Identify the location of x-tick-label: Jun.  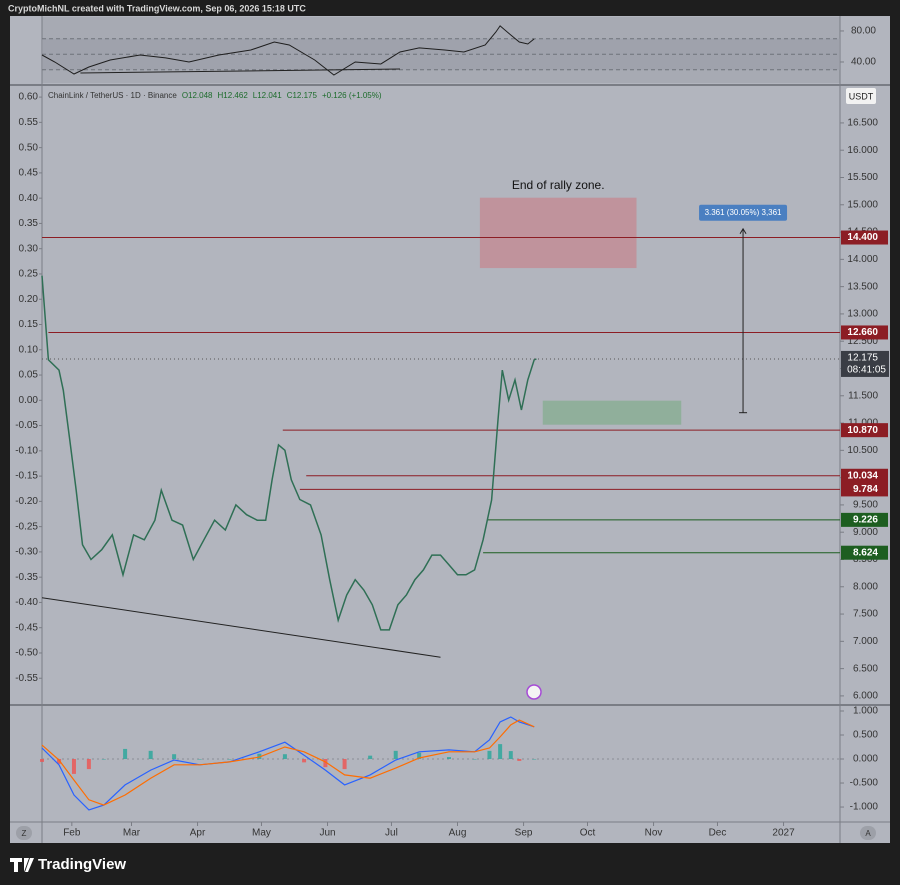
(327, 833).